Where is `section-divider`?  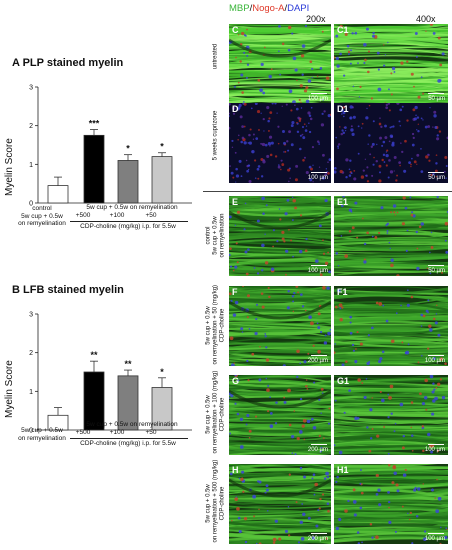
section-divider is located at coordinates (327, 191).